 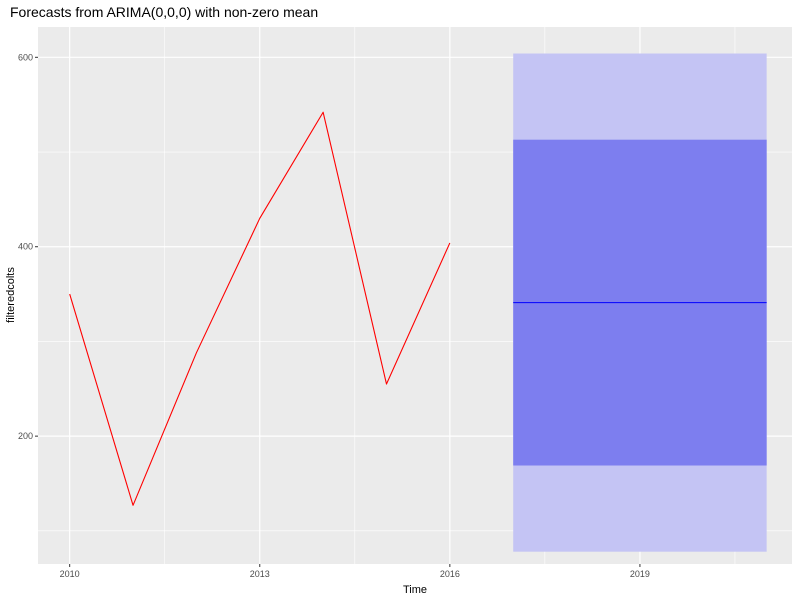 I want to click on x-axis: 2010 2013 2016 2019, so click(x=355, y=571).